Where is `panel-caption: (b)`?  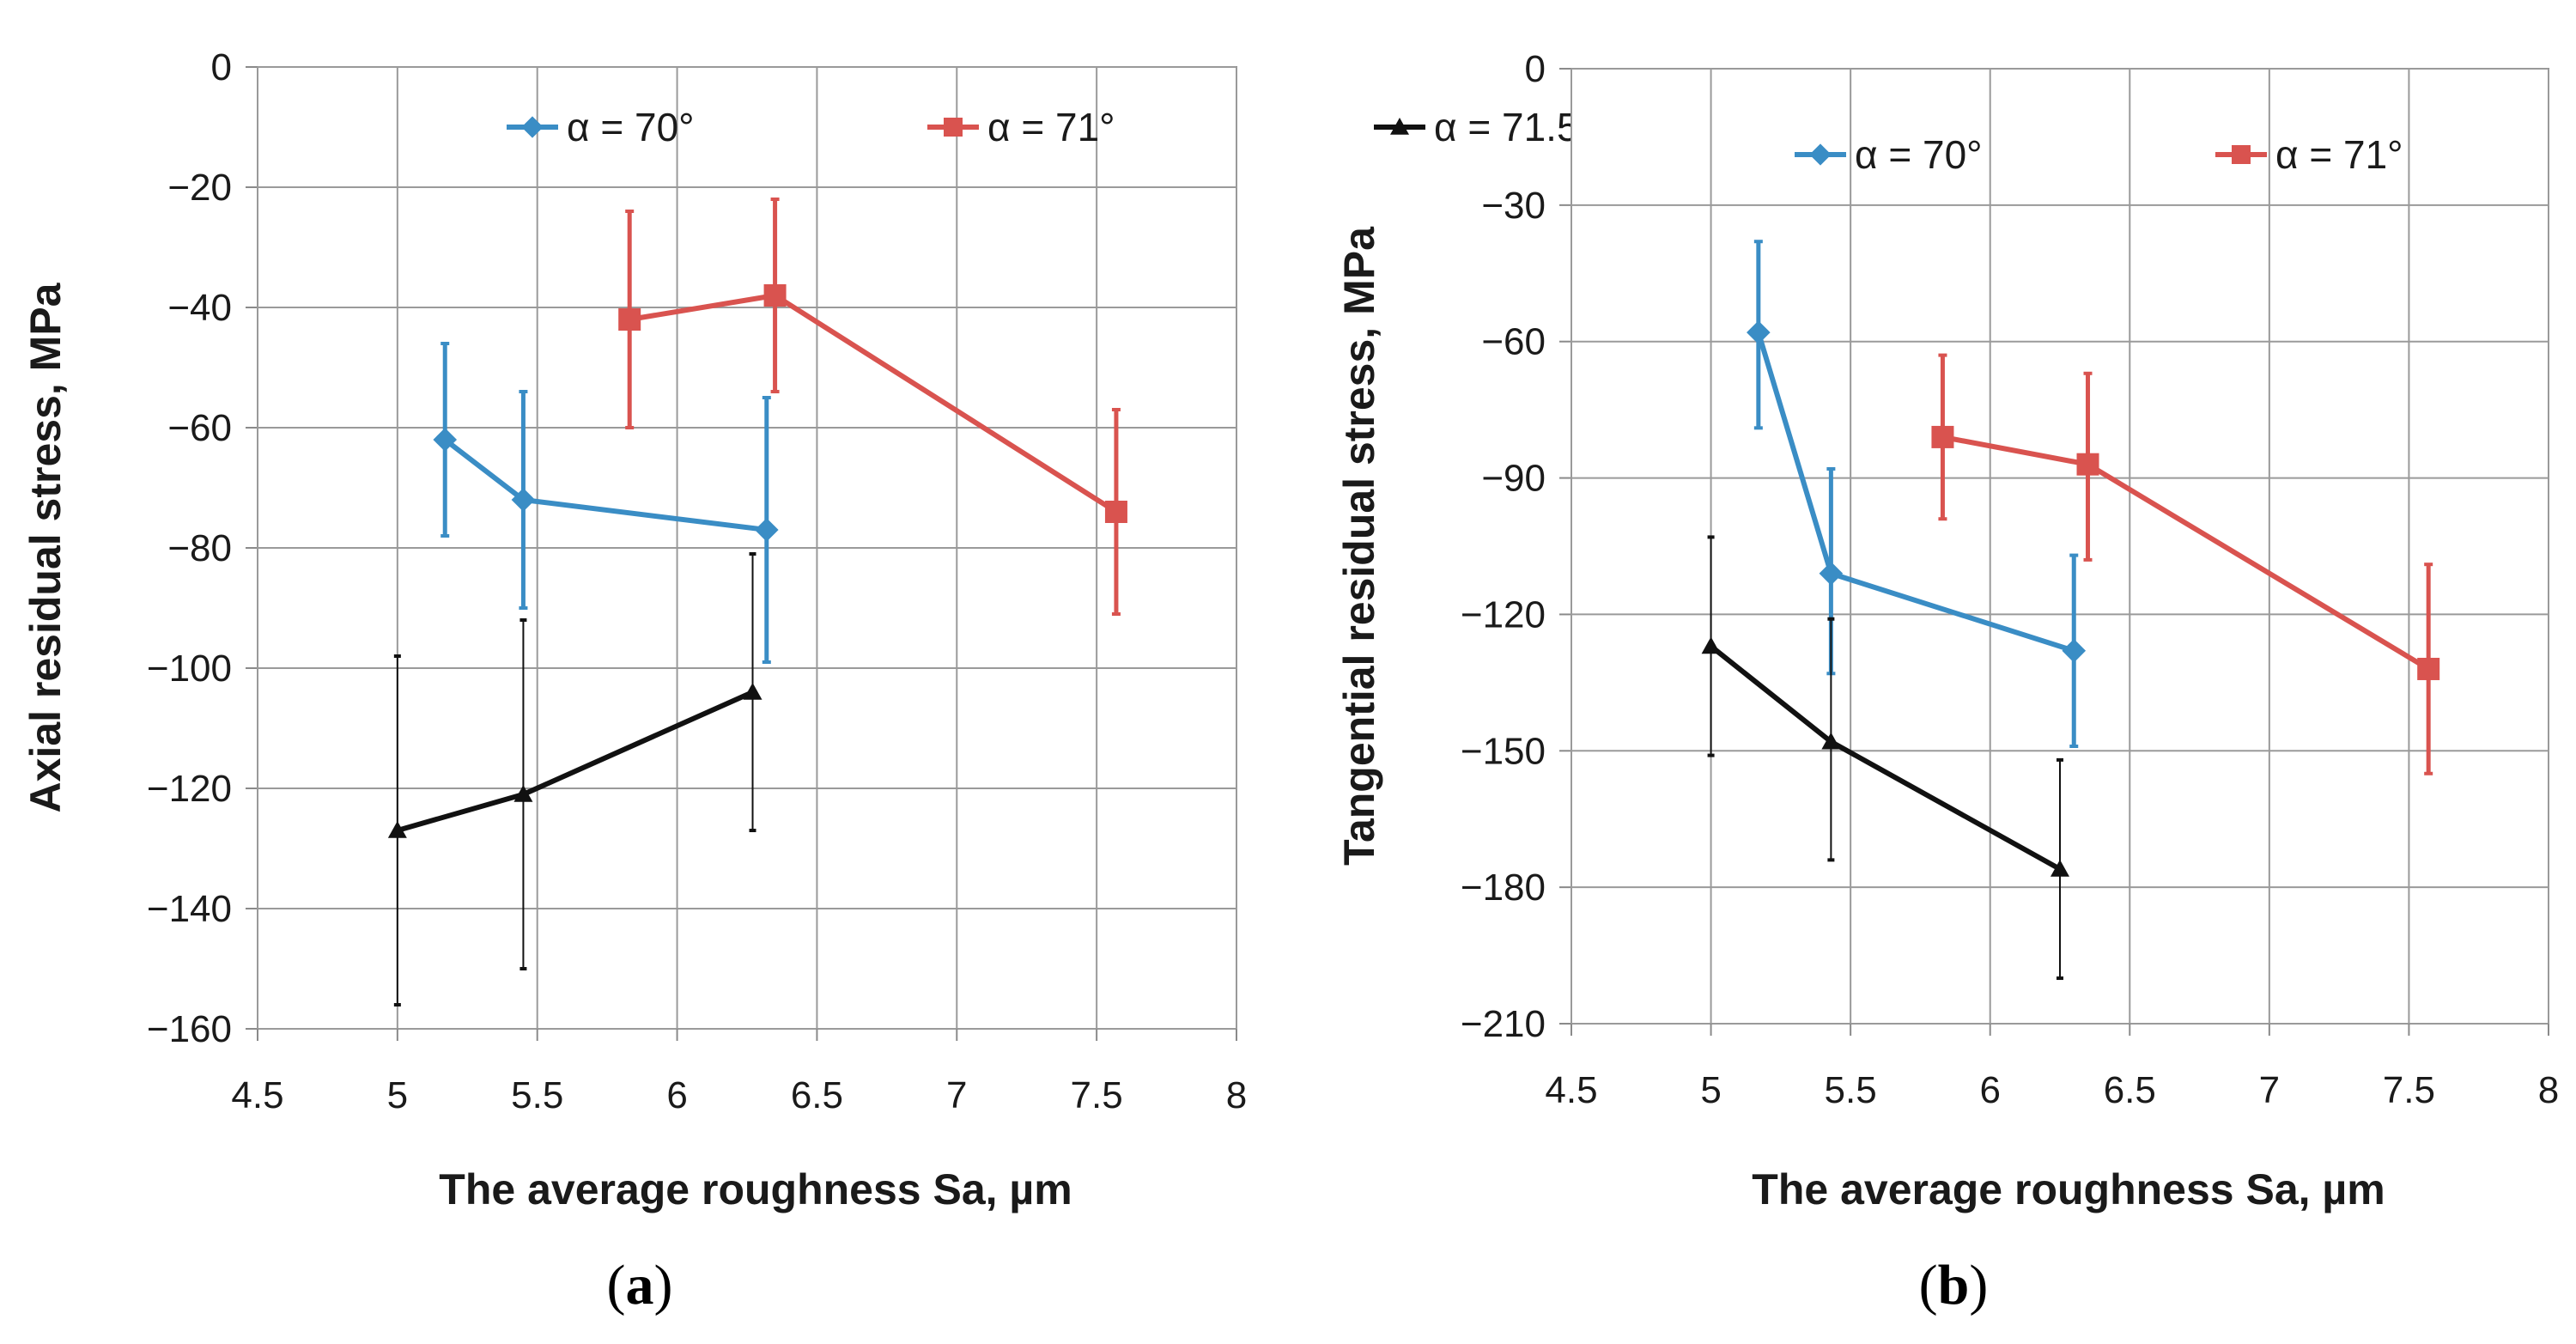 panel-caption: (b) is located at coordinates (1954, 1285).